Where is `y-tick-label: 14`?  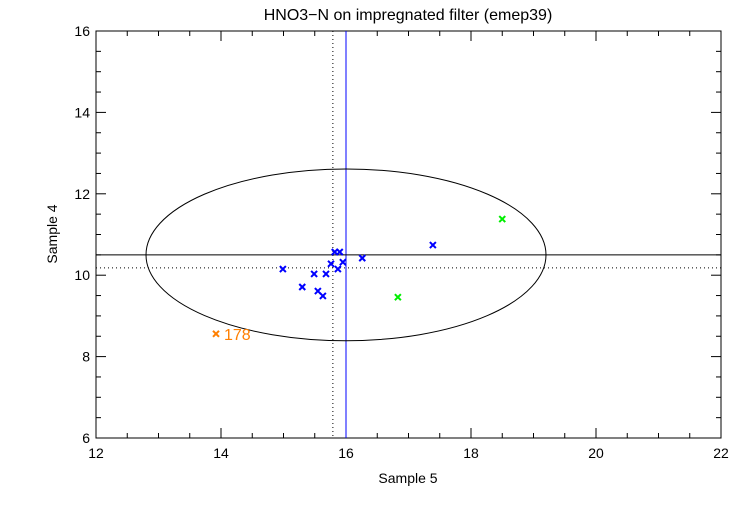 y-tick-label: 14 is located at coordinates (82, 112).